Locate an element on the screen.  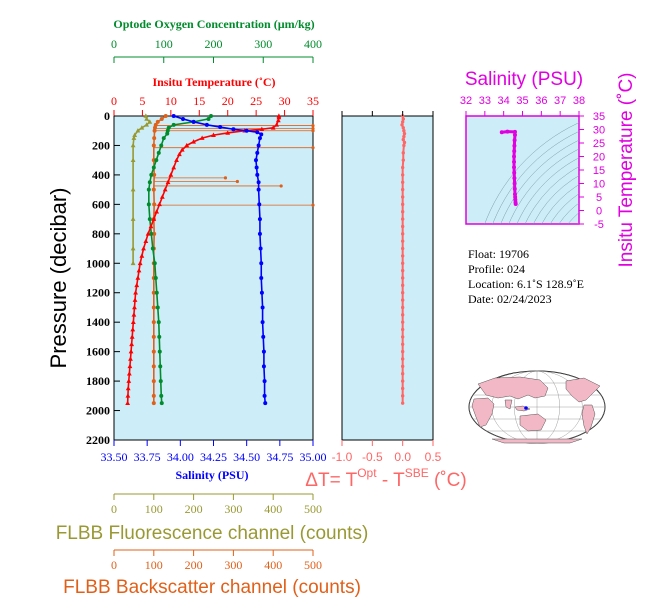
world-map is located at coordinates (537, 407).